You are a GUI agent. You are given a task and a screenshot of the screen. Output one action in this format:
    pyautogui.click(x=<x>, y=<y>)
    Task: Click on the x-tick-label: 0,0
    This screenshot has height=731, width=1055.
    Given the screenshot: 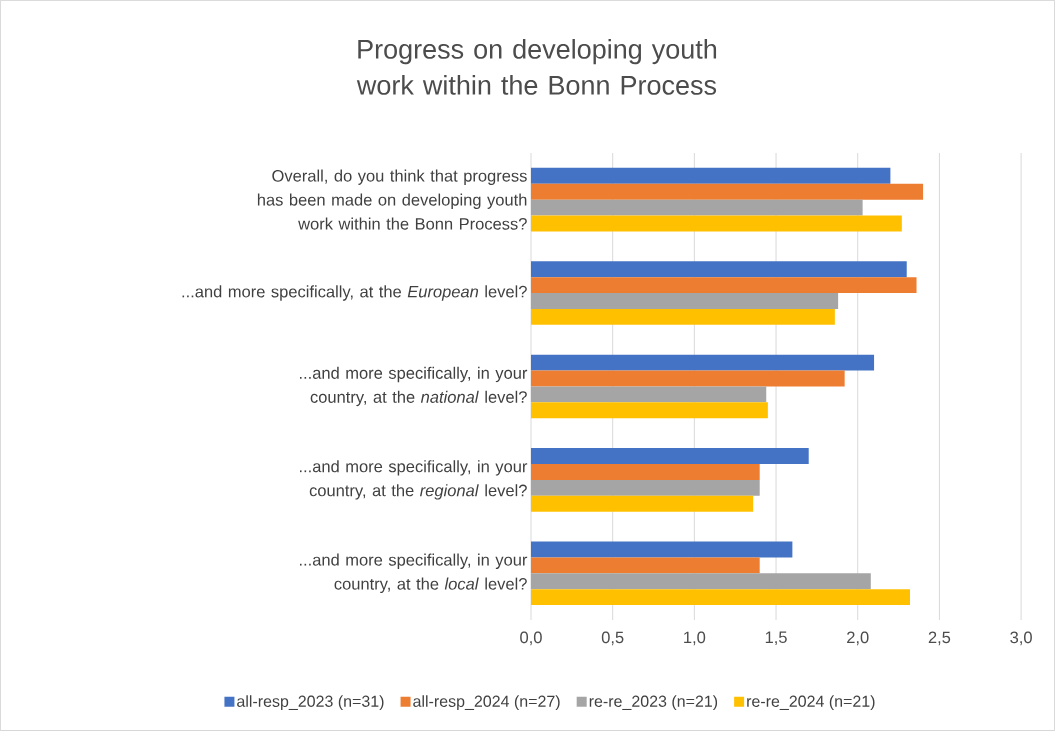 What is the action you would take?
    pyautogui.click(x=531, y=638)
    